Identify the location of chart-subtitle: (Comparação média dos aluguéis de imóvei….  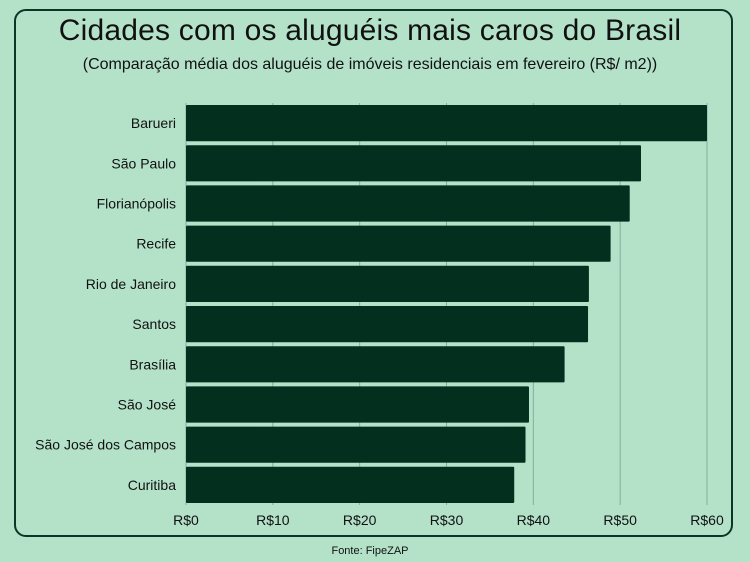
(370, 64).